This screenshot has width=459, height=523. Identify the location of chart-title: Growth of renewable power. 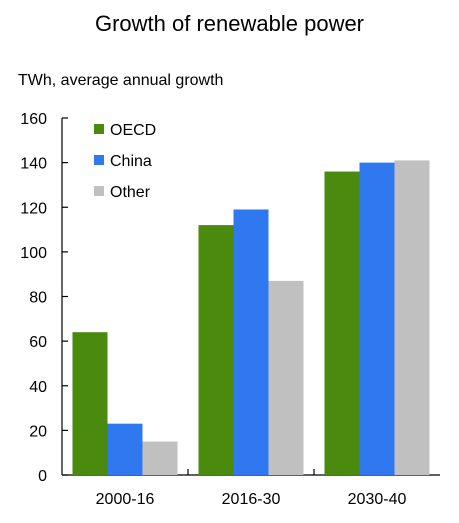
(229, 23).